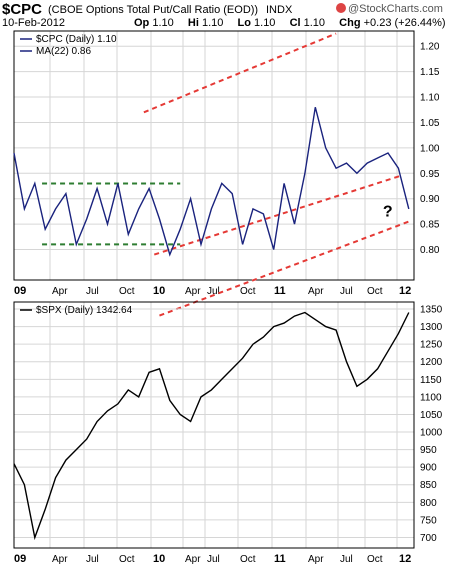 This screenshot has width=450, height=566. What do you see at coordinates (279, 10) in the screenshot?
I see `exchange: INDX` at bounding box center [279, 10].